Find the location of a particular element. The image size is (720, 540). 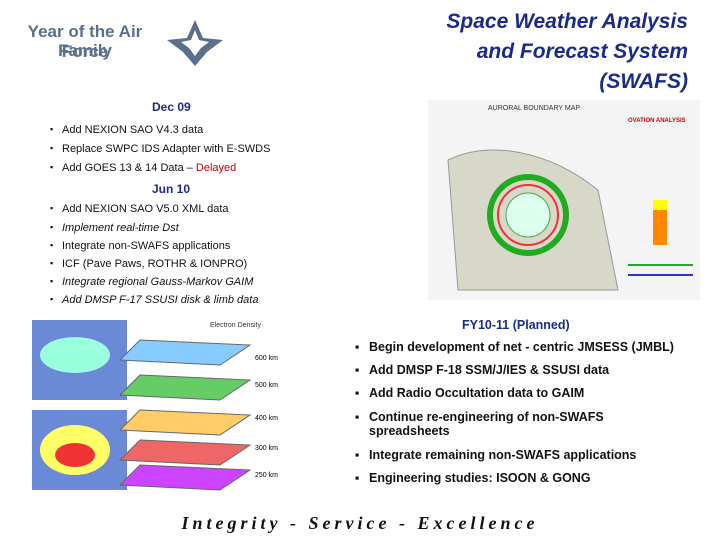

bullet: Add Radio Occultation data to GAIM is located at coordinates (537, 393).